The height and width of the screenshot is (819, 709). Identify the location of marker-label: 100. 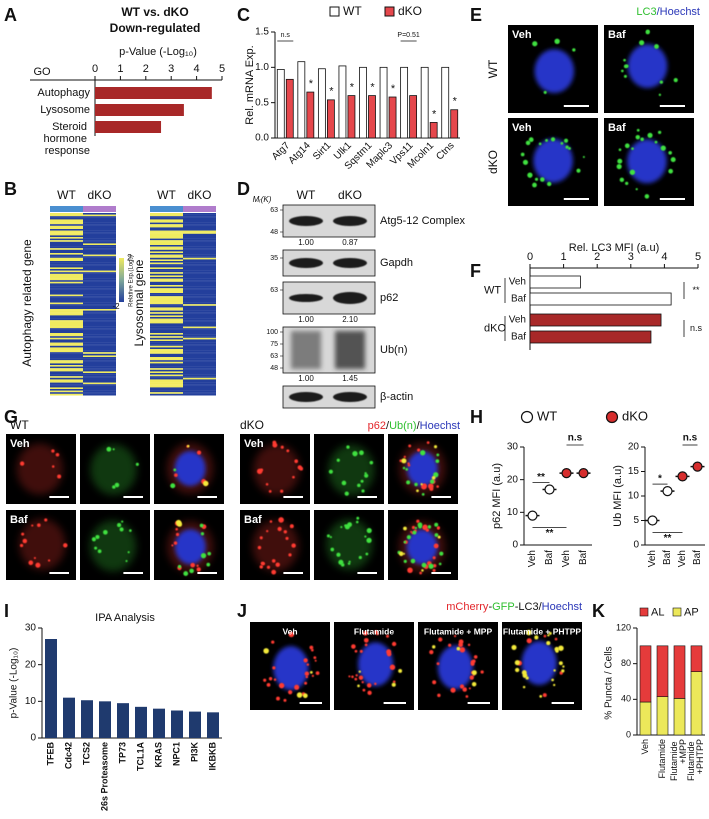
(272, 332).